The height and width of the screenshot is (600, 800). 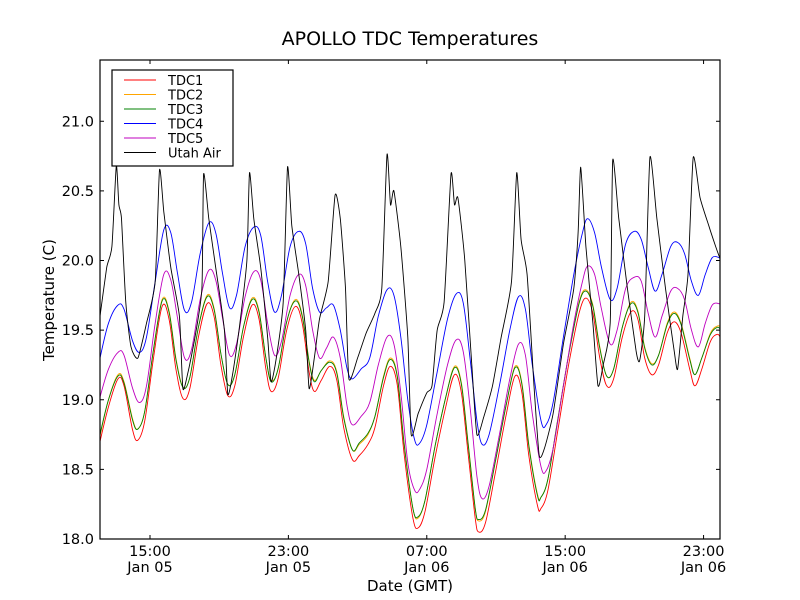 What do you see at coordinates (185, 96) in the screenshot?
I see `legend-label: TDC2` at bounding box center [185, 96].